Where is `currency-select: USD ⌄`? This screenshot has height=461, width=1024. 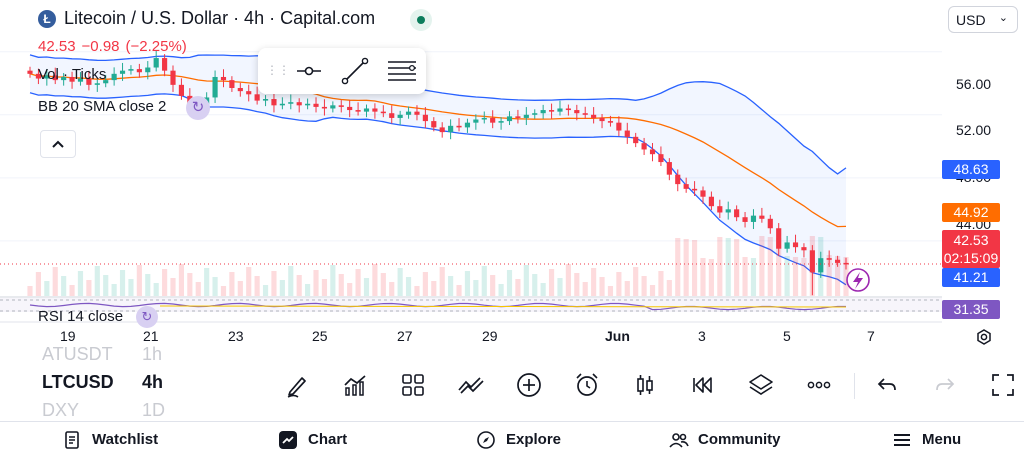
currency-select: USD ⌄ is located at coordinates (983, 19).